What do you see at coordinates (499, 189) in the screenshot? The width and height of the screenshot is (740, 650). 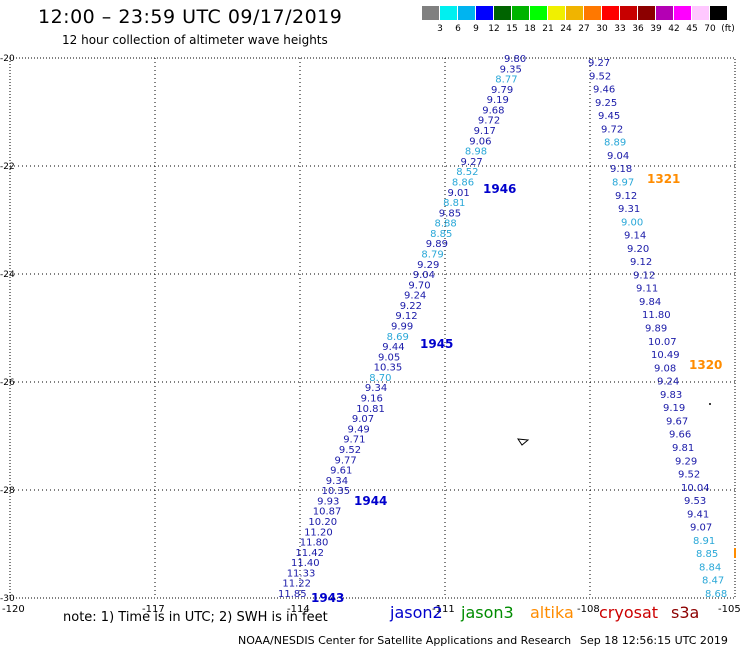 I see `pass-id-label: 1946` at bounding box center [499, 189].